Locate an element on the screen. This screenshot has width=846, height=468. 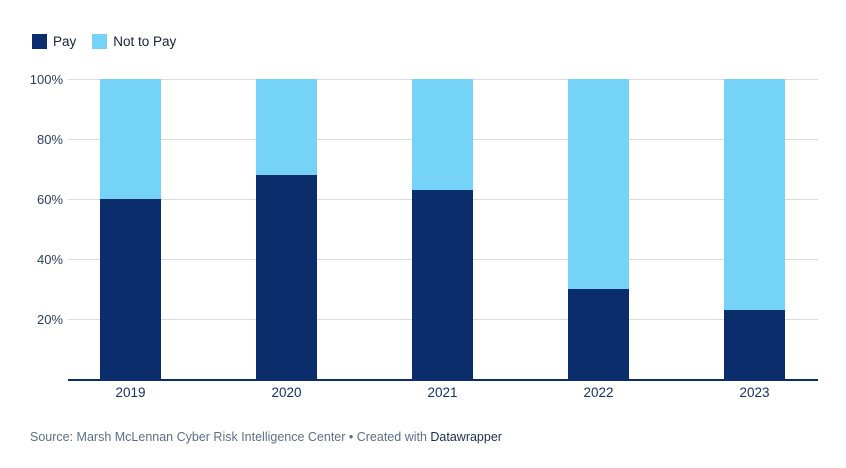
legend-item: Not to Pay is located at coordinates (134, 41).